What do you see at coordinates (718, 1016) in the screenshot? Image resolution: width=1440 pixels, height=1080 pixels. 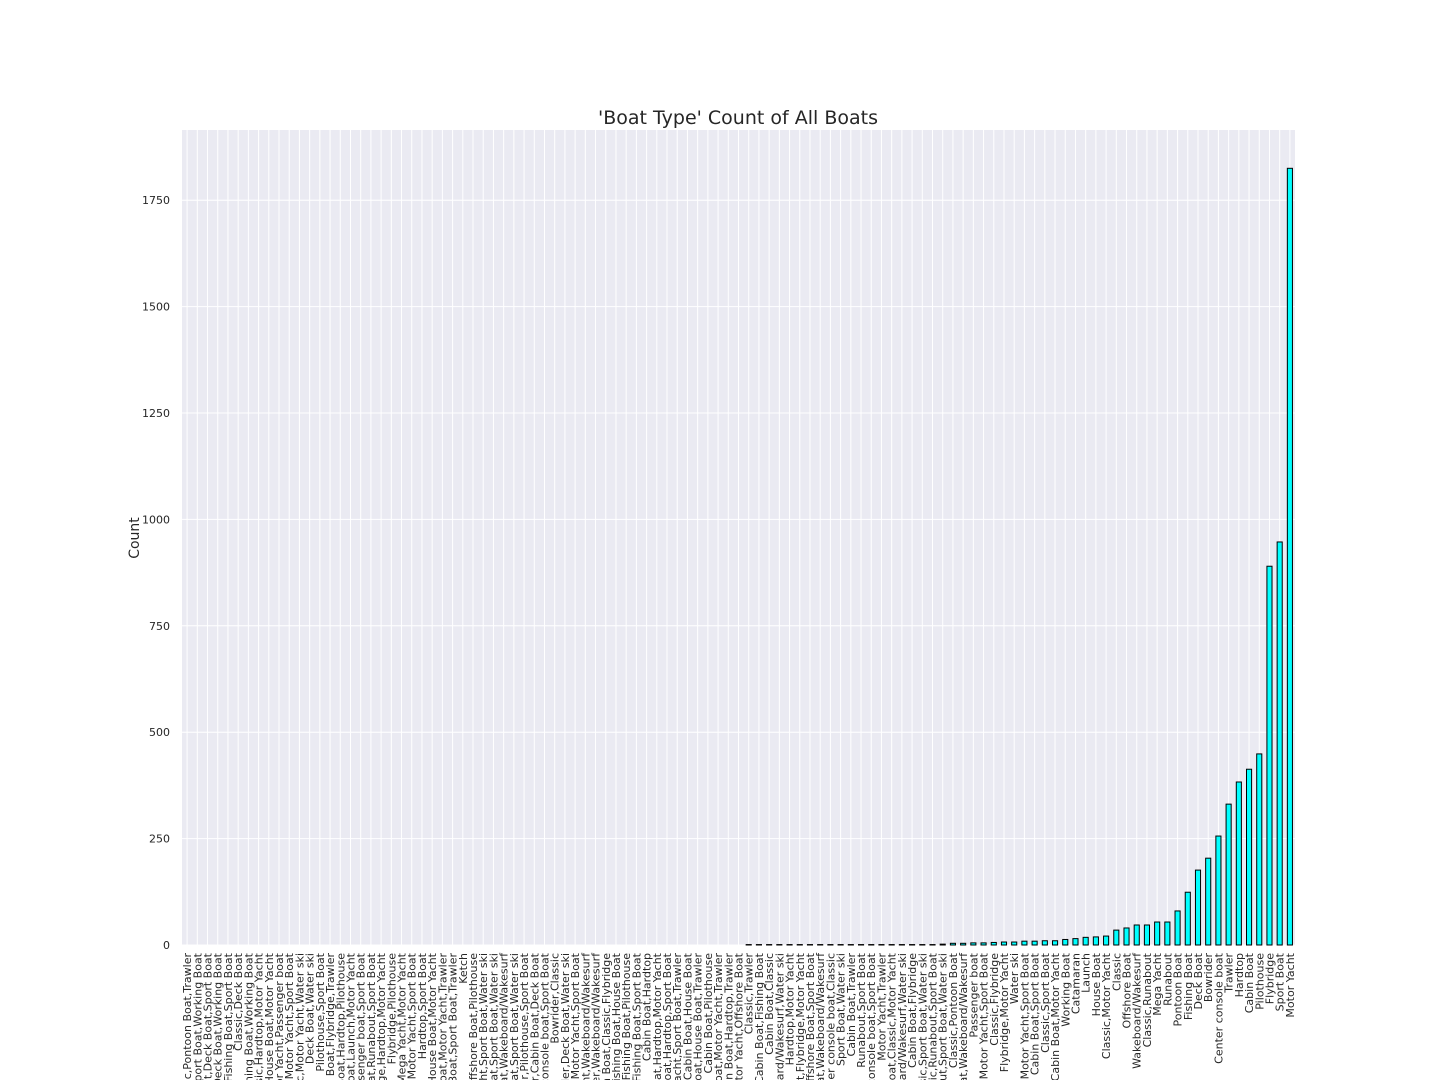 I see `x-tick-label: Boat,Motor Yacht,Trawler` at bounding box center [718, 1016].